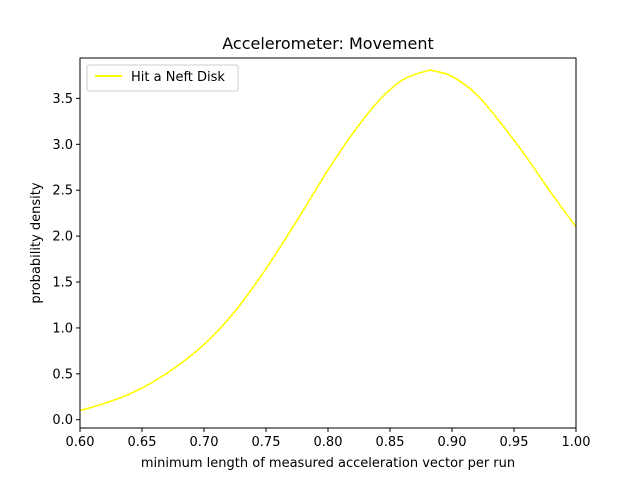 The image size is (640, 480). Describe the element at coordinates (266, 442) in the screenshot. I see `x-tick-label: 0.75` at that location.